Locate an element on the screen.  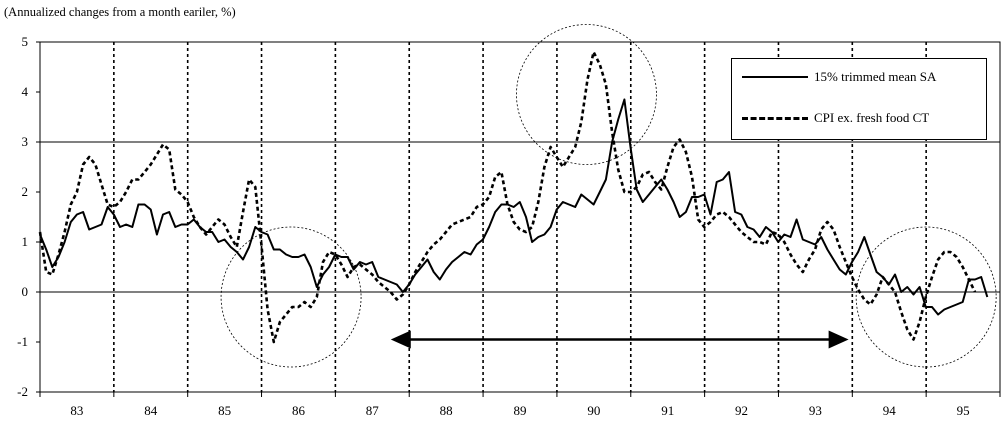
y-tick-label: 0 is located at coordinates (25, 291).